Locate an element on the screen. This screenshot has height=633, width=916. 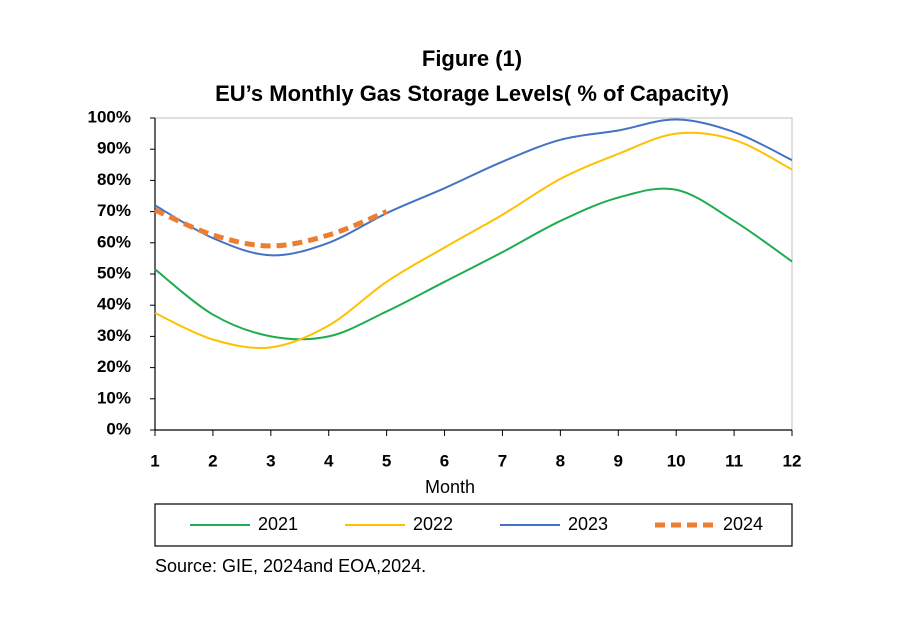
y-tick-label: 10% is located at coordinates (114, 397).